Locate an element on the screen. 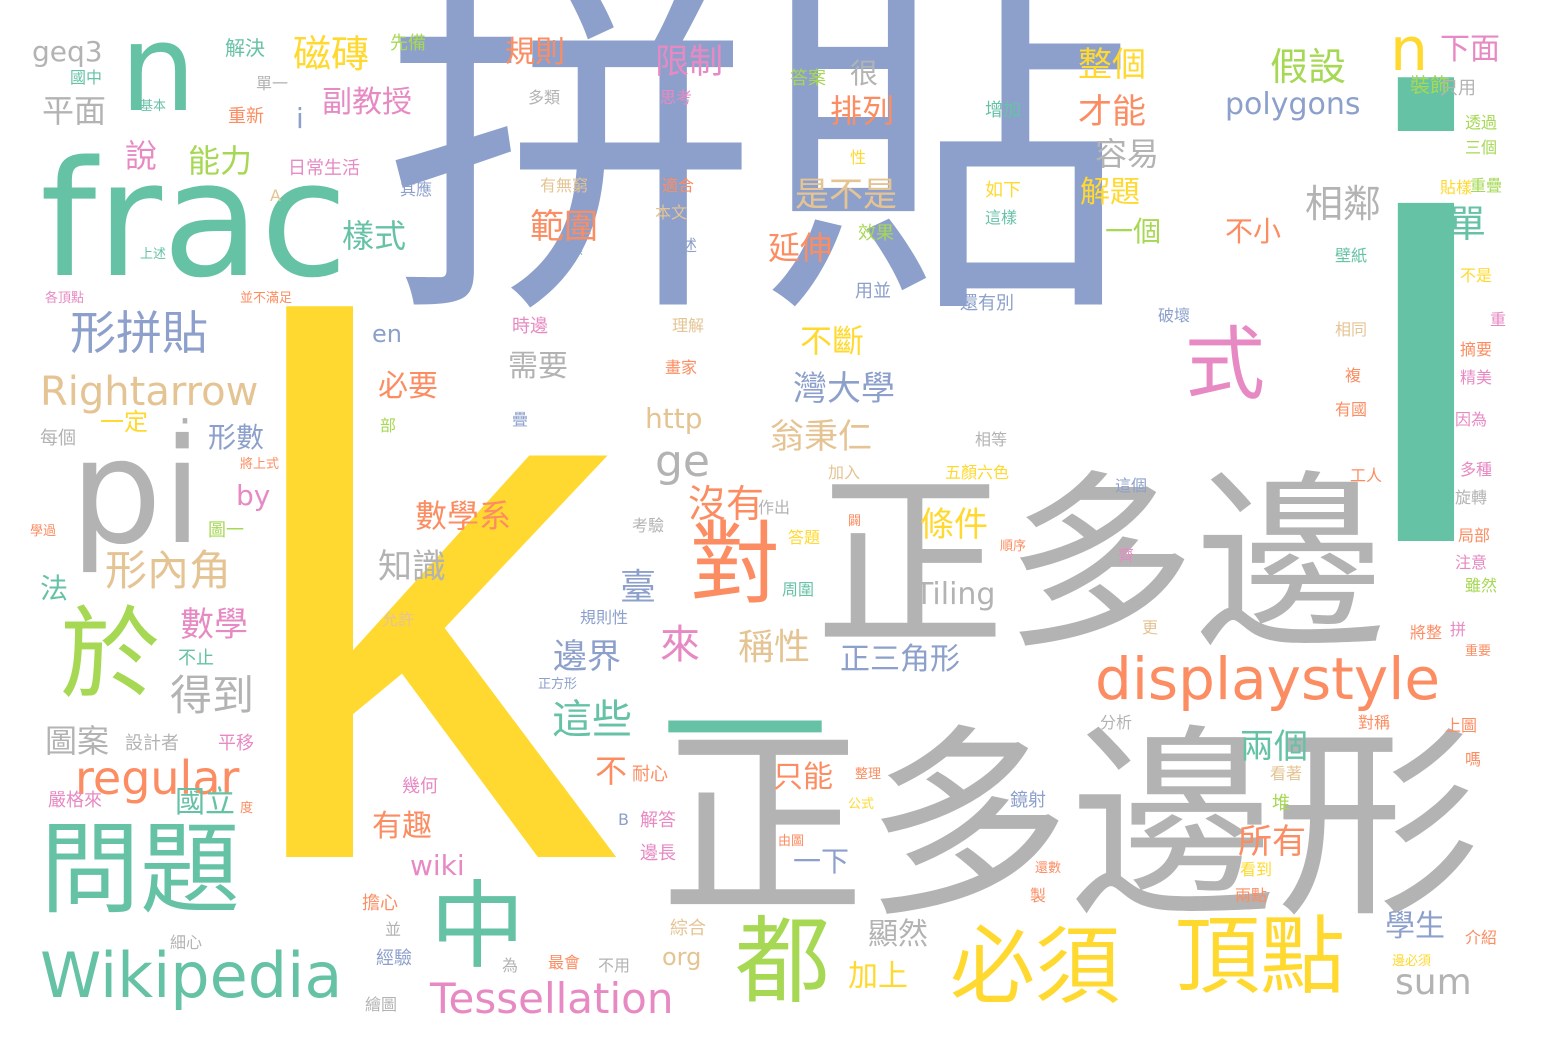 Image resolution: width=1548 pixels, height=1052 pixels. word-tai: 臺 is located at coordinates (638, 587).